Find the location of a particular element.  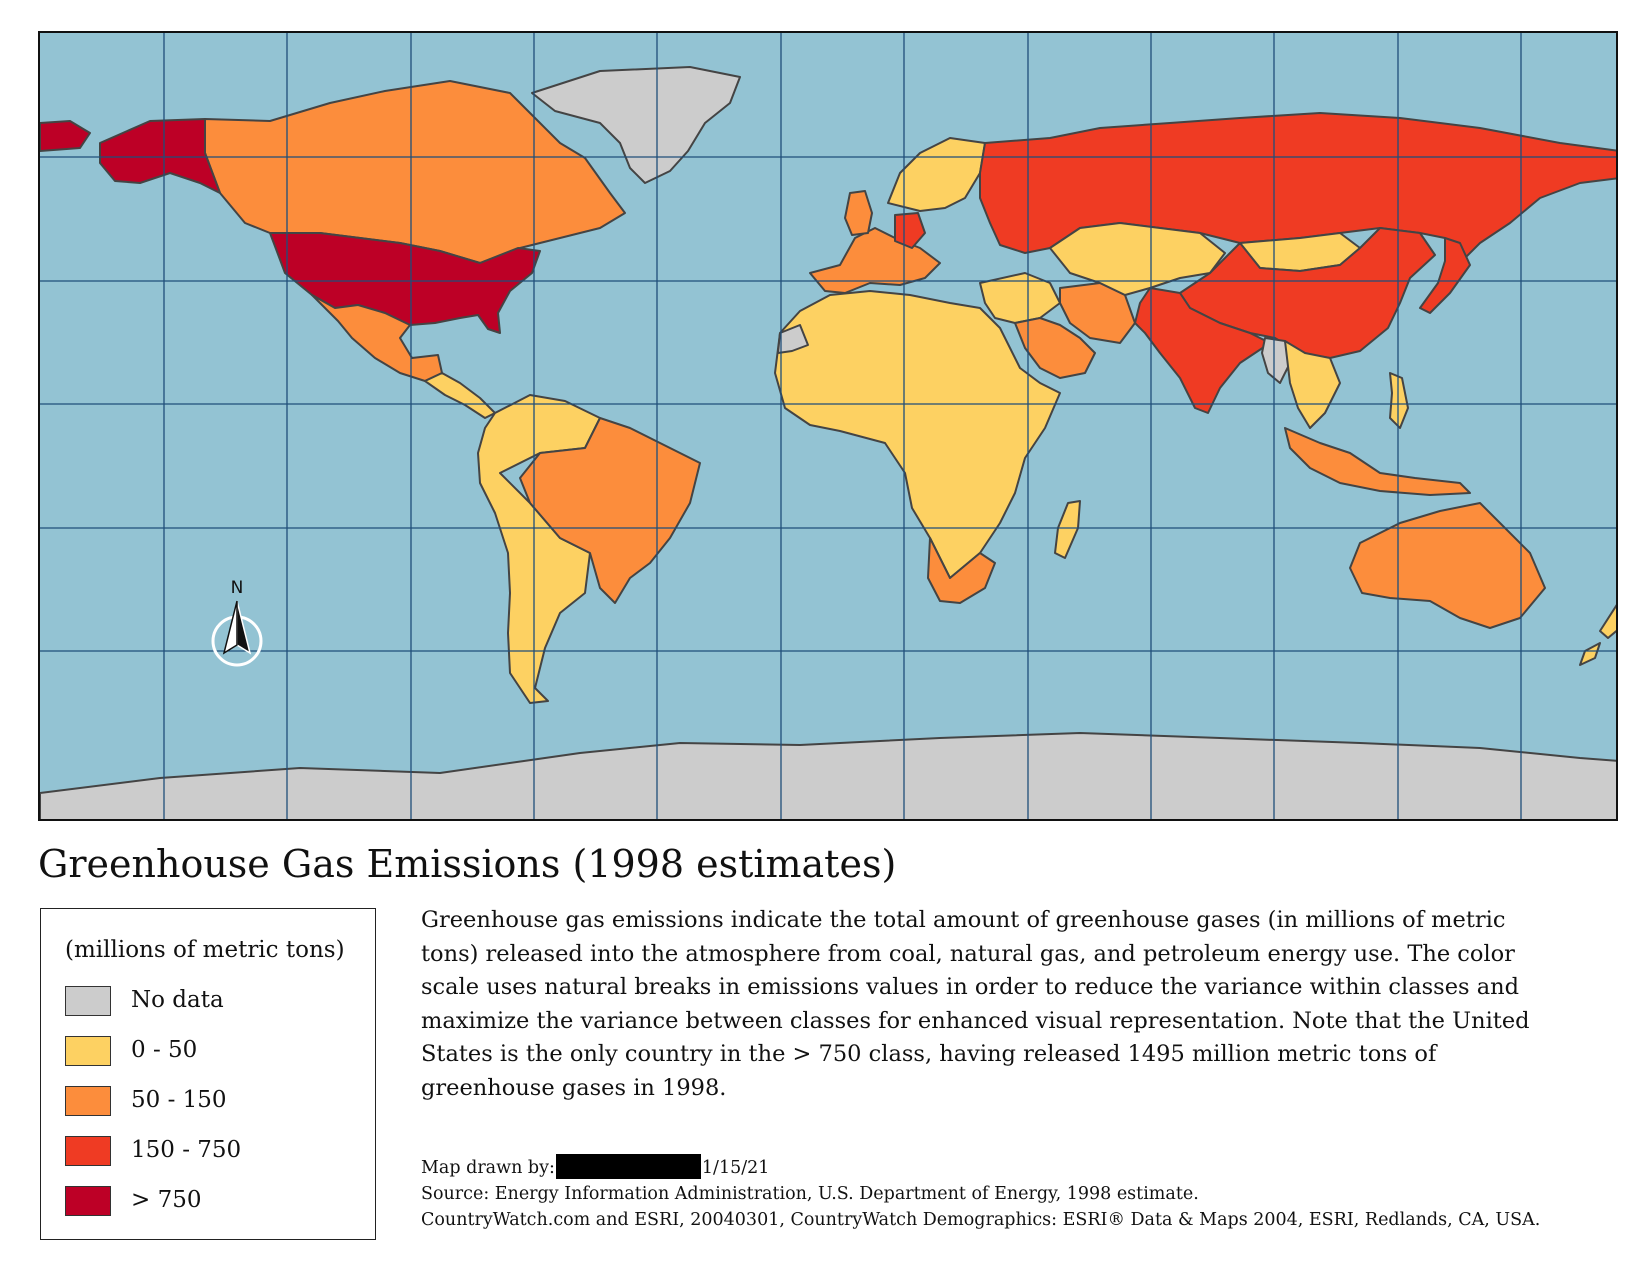

drawn-by-prefix: Map drawn by: is located at coordinates (488, 1168).